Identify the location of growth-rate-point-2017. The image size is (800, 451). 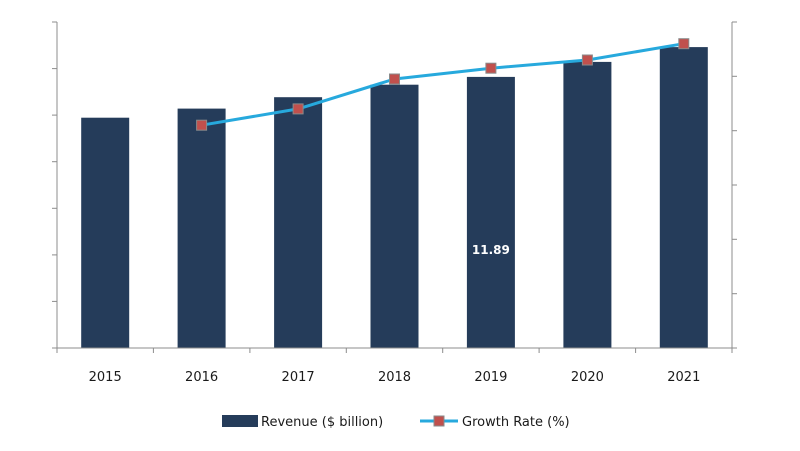
(298, 109).